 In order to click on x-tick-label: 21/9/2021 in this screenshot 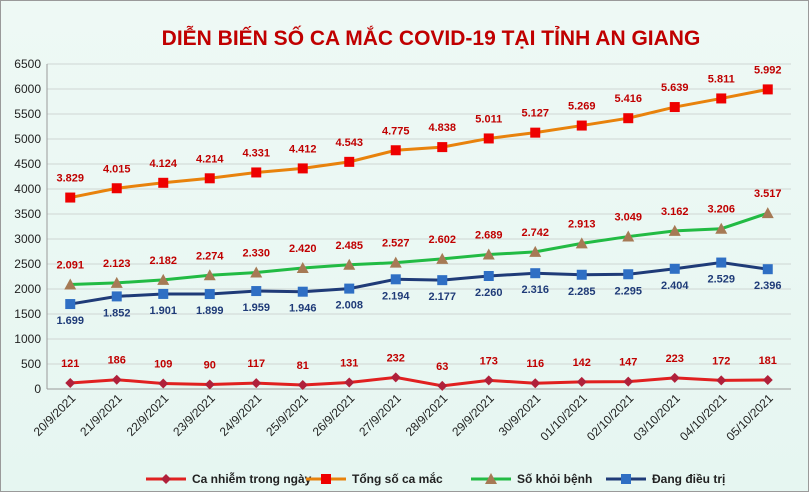, I will do `click(101, 415)`.